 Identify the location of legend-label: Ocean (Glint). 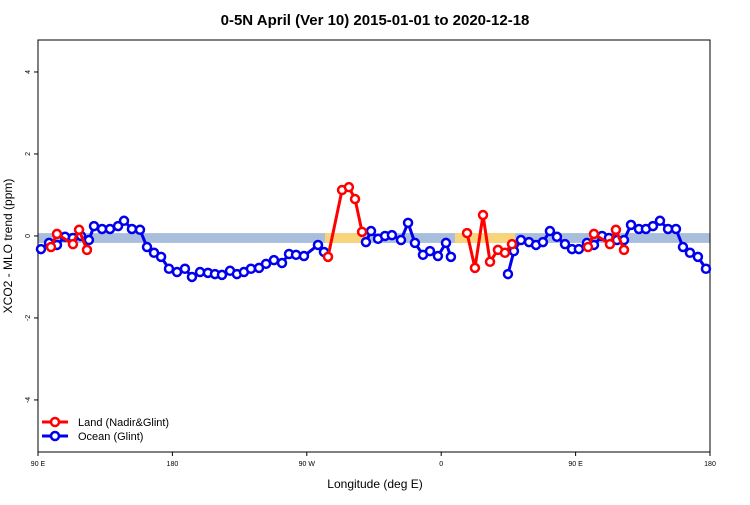
(110, 437).